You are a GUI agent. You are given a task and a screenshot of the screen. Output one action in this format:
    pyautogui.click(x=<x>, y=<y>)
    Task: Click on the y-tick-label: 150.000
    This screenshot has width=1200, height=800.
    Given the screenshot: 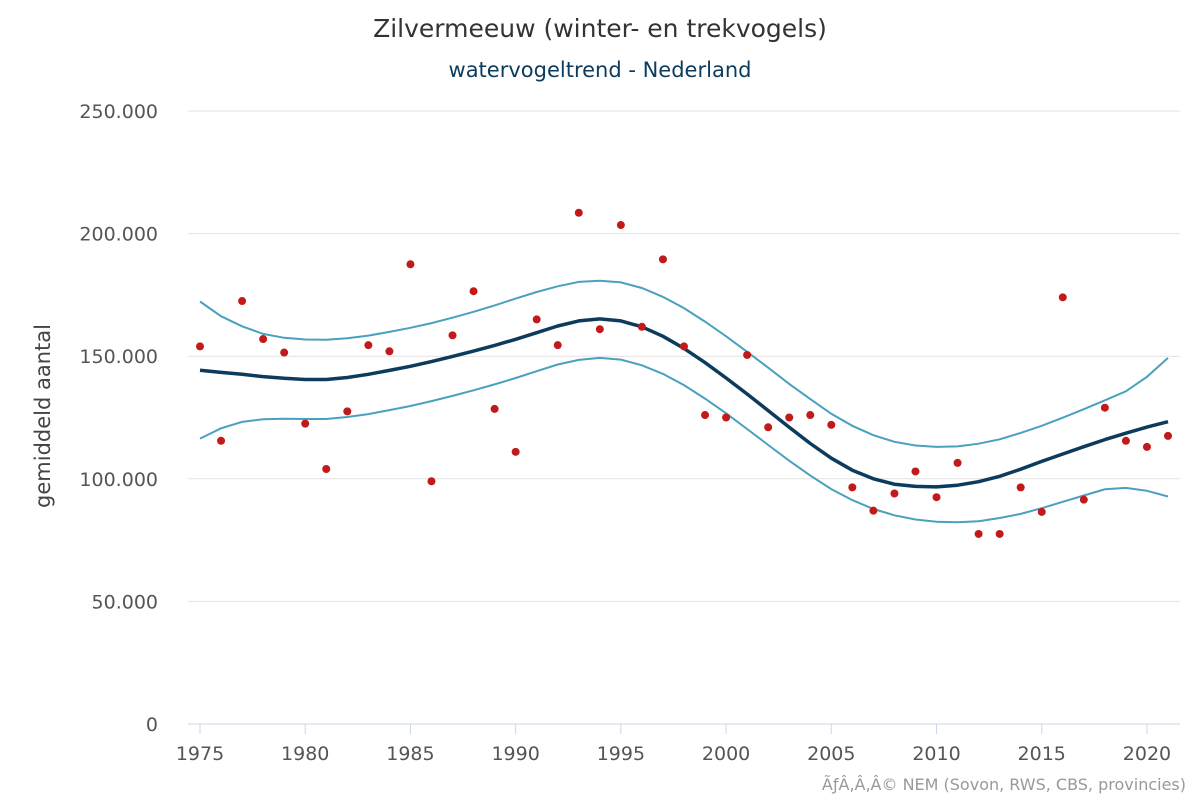 What is the action you would take?
    pyautogui.click(x=118, y=357)
    